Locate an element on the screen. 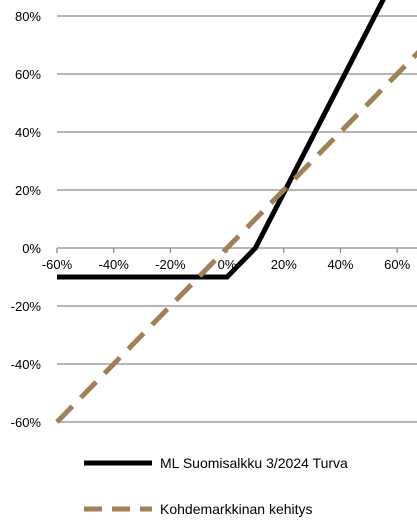 The height and width of the screenshot is (524, 417). x-tick-label: -40% is located at coordinates (114, 264).